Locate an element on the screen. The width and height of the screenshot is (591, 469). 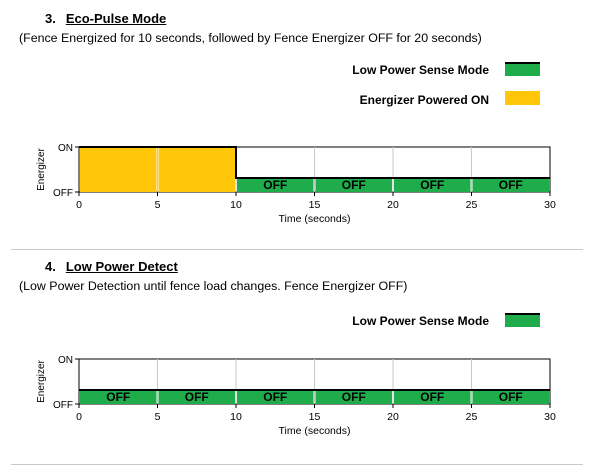
section-4-number: 4. is located at coordinates (50, 266).